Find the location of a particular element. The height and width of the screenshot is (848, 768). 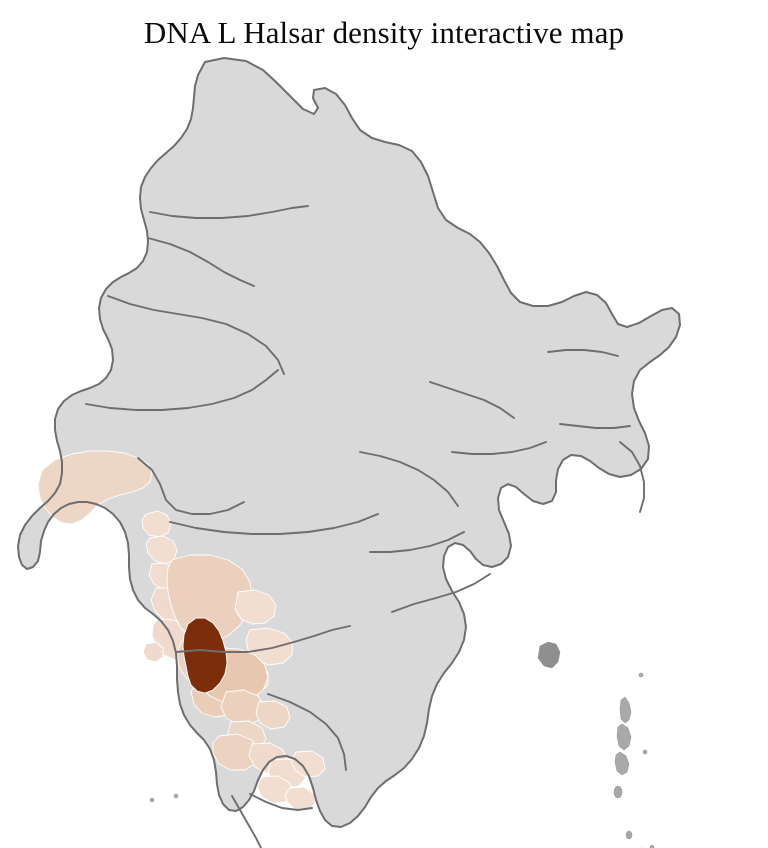

island-andaman-south is located at coordinates (622, 763).